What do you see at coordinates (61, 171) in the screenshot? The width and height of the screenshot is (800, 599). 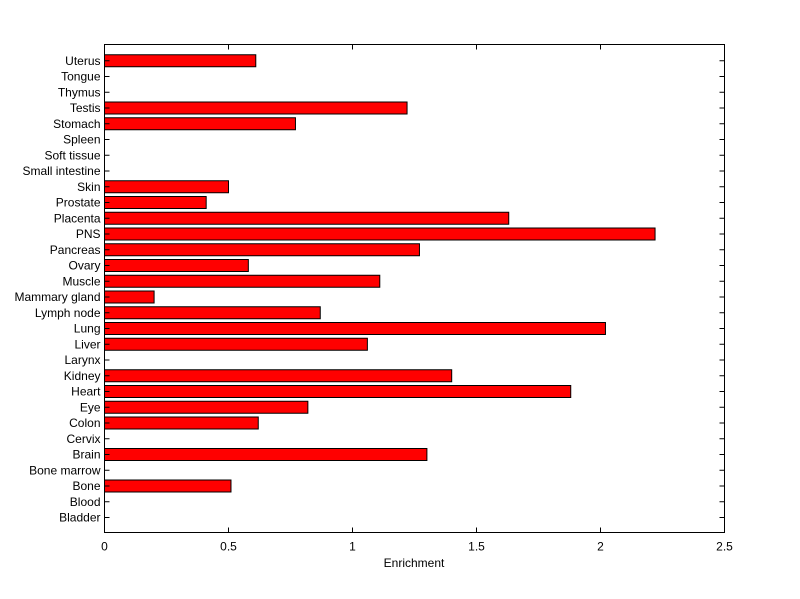 I see `y-tick-label: Small intestine` at bounding box center [61, 171].